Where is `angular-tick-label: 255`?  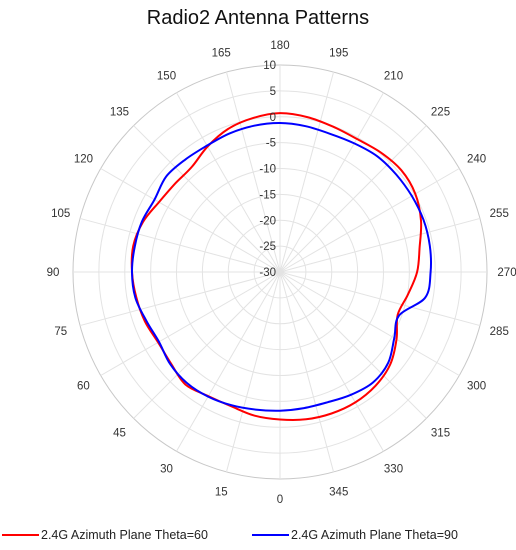 angular-tick-label: 255 is located at coordinates (499, 214).